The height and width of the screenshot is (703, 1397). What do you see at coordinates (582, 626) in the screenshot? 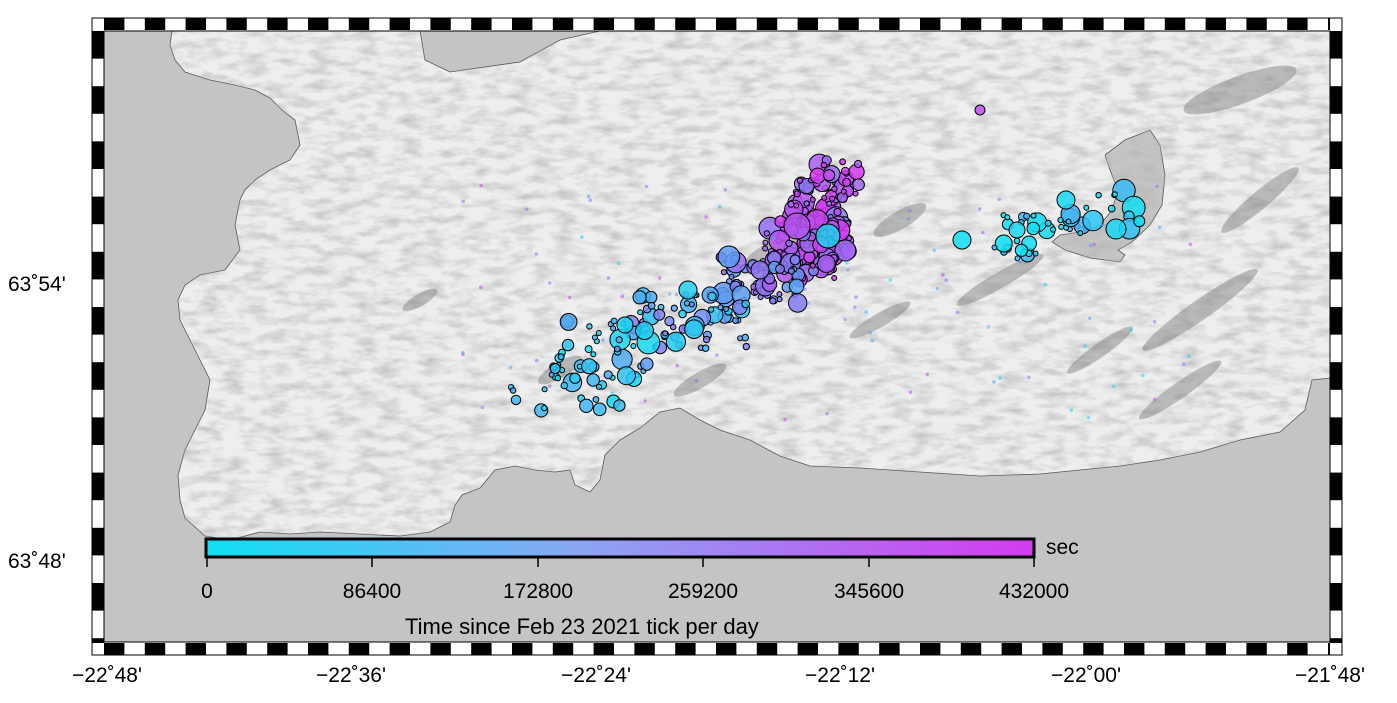
I see `colorbar-label: Time since Feb 23 2021 tick per day` at bounding box center [582, 626].